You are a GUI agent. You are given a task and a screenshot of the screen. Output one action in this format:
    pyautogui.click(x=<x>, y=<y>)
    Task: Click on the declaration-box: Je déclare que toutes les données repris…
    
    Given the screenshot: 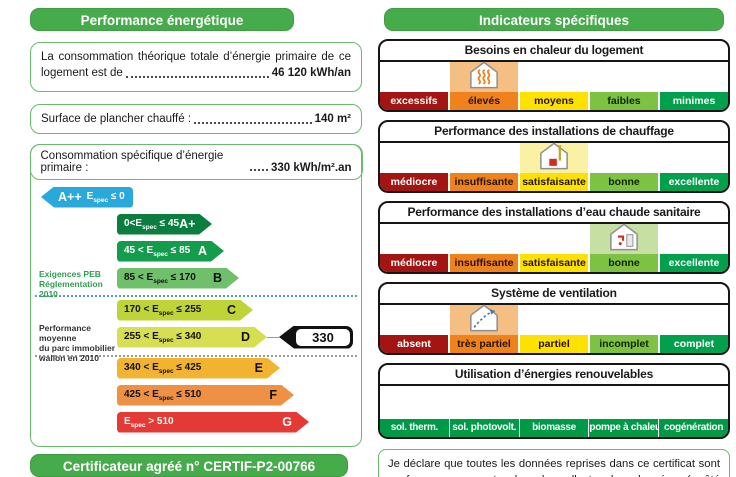 What is the action you would take?
    pyautogui.click(x=554, y=463)
    